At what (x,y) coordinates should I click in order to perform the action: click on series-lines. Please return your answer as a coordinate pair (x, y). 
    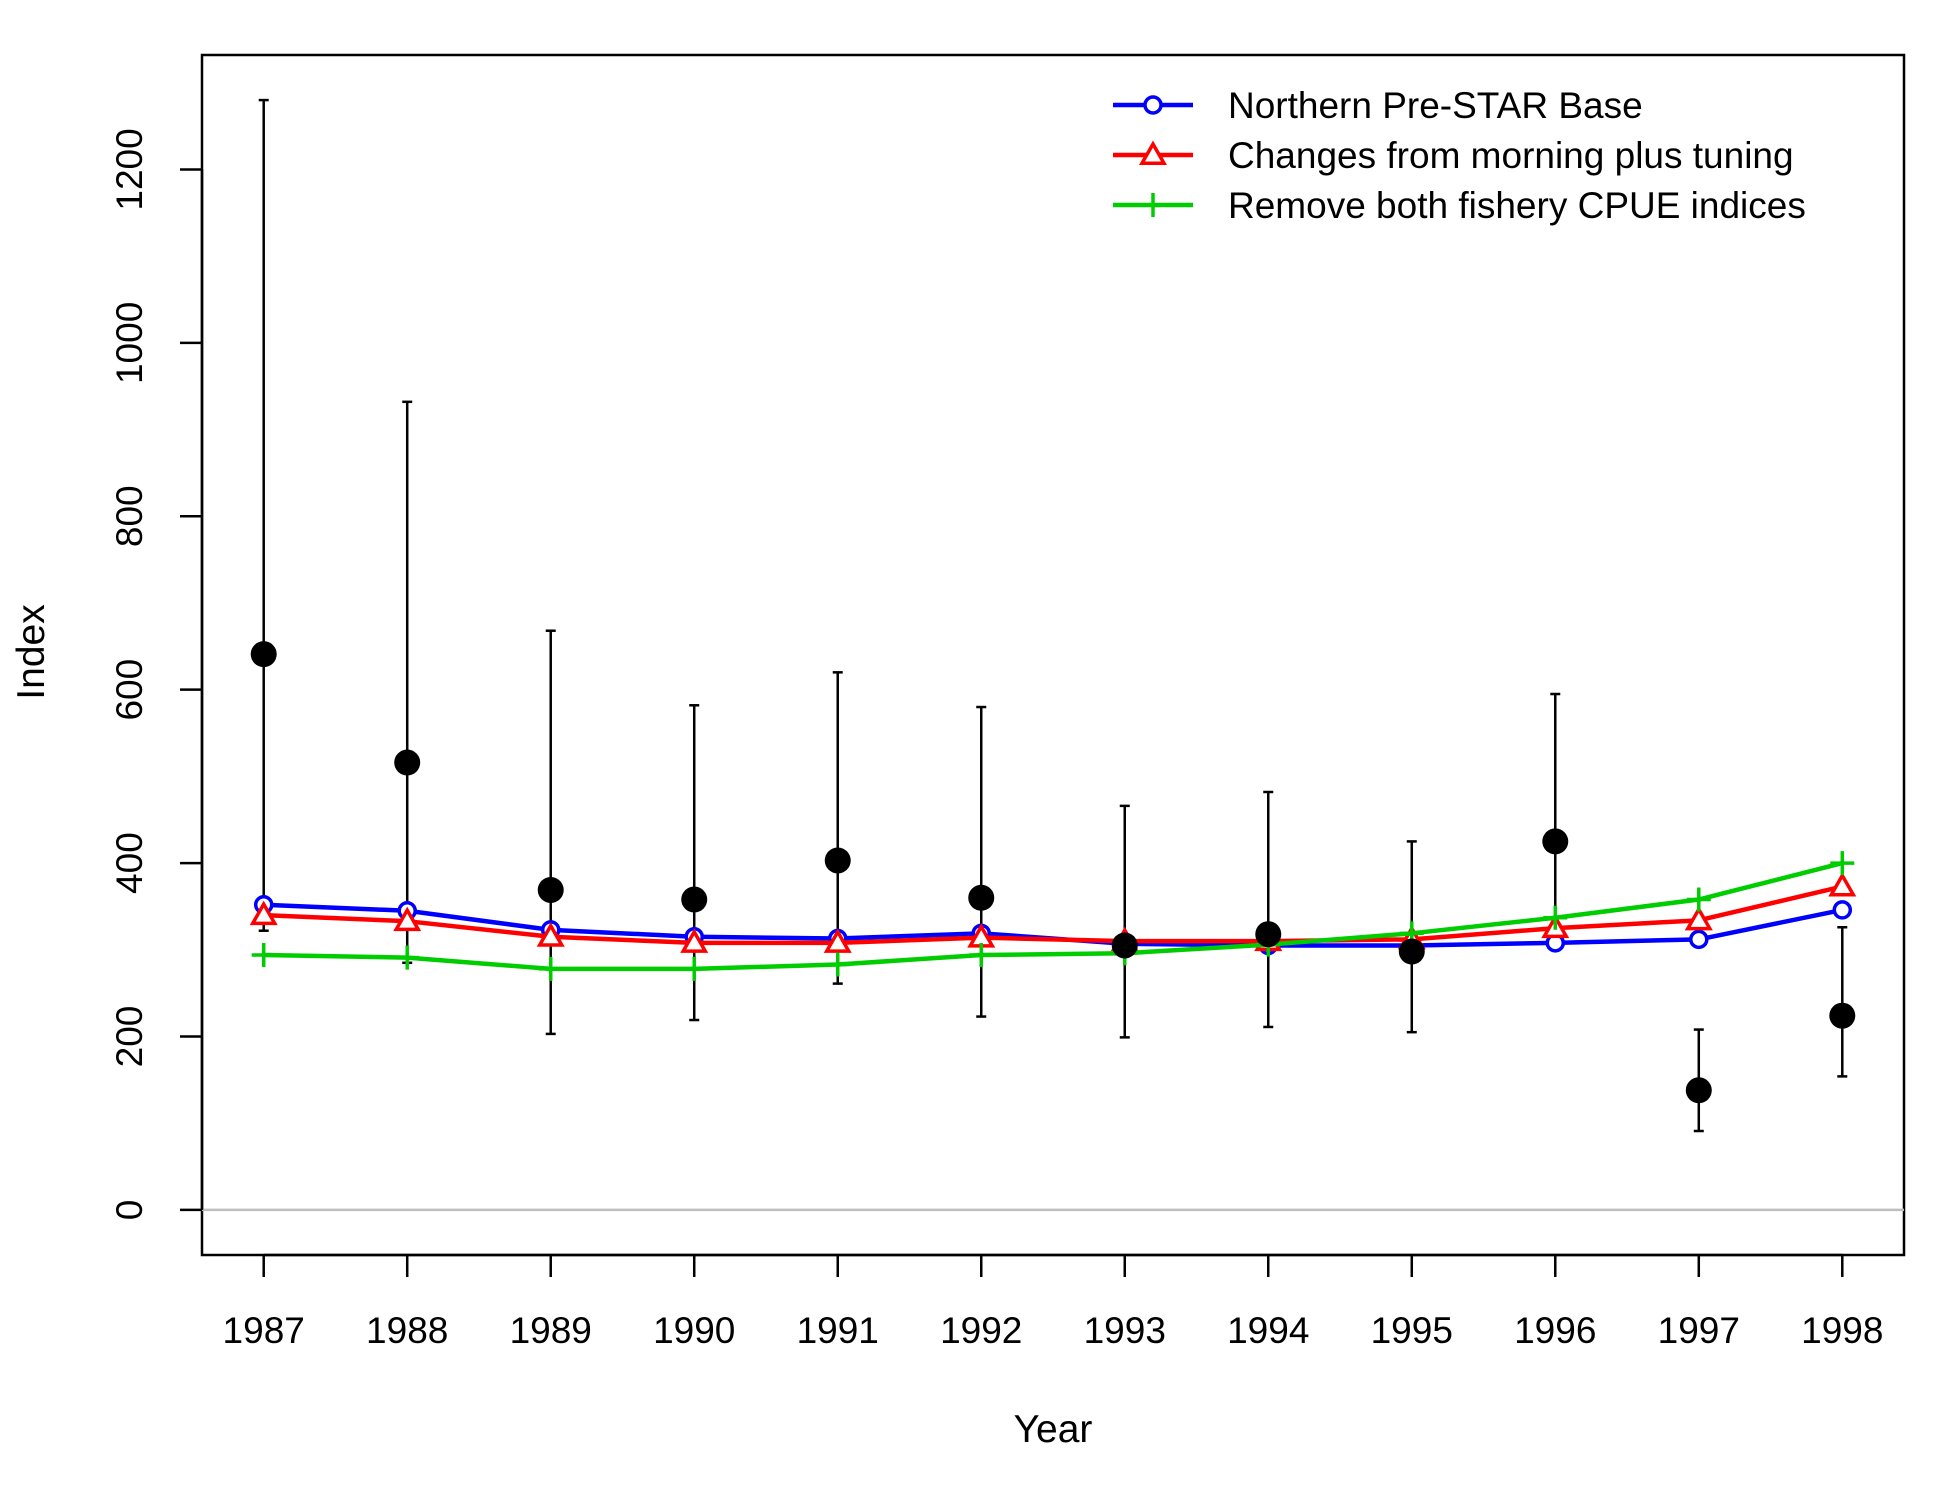
    Looking at the image, I should click on (1053, 916).